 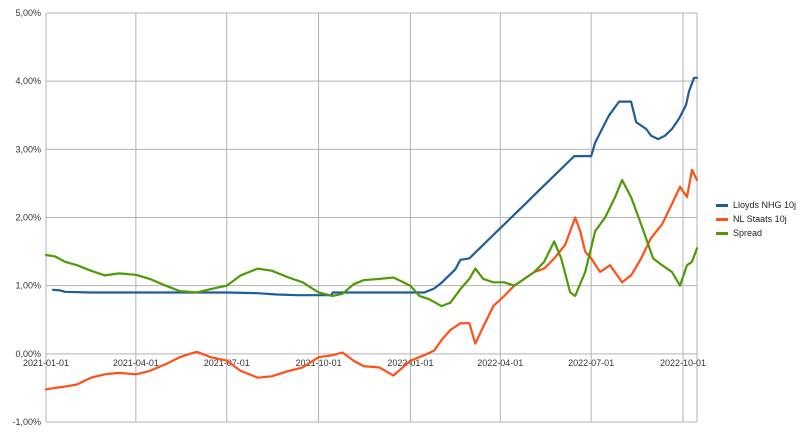 What do you see at coordinates (760, 219) in the screenshot?
I see `legend-label-nl-staats: NL Staats 10j` at bounding box center [760, 219].